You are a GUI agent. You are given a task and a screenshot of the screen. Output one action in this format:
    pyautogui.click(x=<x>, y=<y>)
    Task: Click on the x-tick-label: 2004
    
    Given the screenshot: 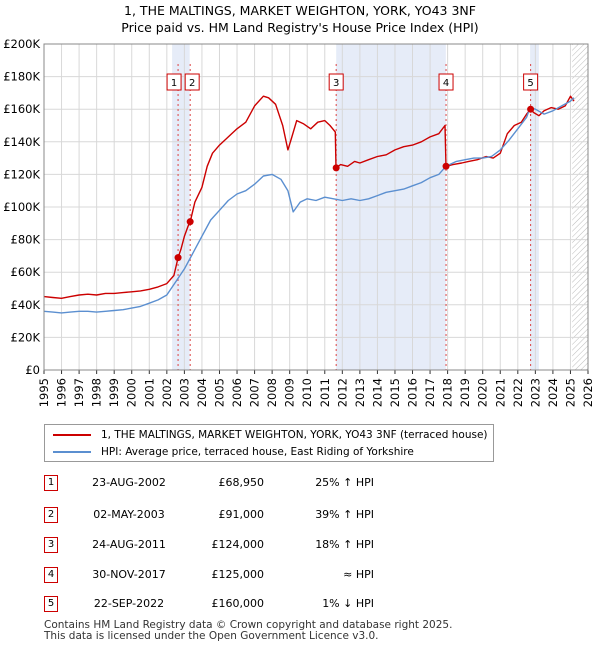 What is the action you would take?
    pyautogui.click(x=202, y=392)
    